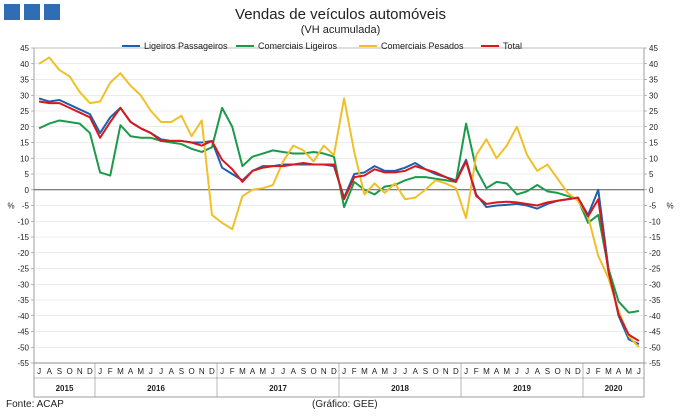 This screenshot has width=681, height=416. Describe the element at coordinates (651, 174) in the screenshot. I see `y-tick-label-right: 5` at that location.